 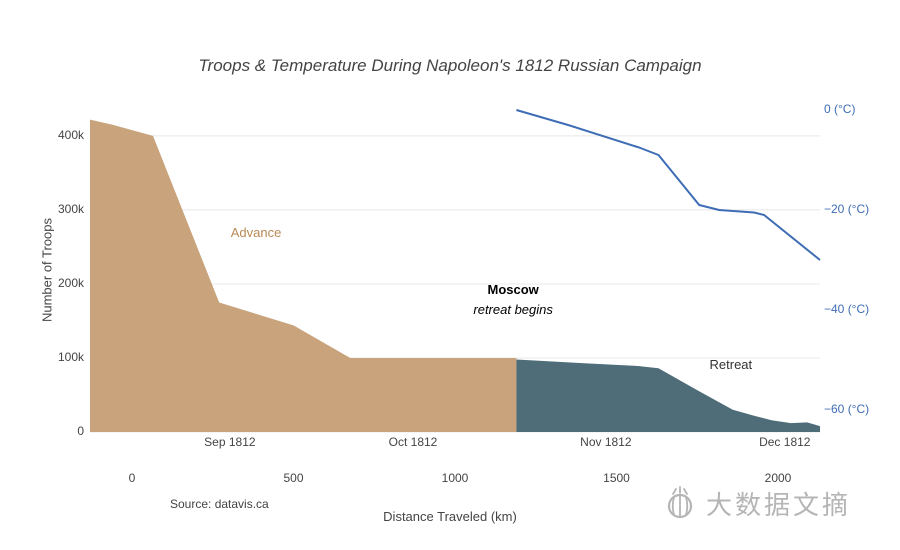 What do you see at coordinates (785, 442) in the screenshot?
I see `date-tick-label: Dec 1812` at bounding box center [785, 442].